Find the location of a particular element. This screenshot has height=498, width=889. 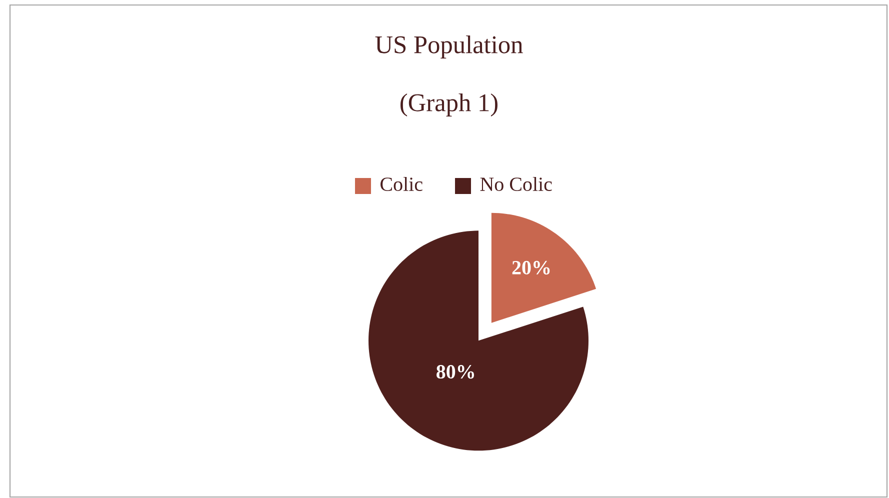

legend-label: Colic is located at coordinates (401, 184).